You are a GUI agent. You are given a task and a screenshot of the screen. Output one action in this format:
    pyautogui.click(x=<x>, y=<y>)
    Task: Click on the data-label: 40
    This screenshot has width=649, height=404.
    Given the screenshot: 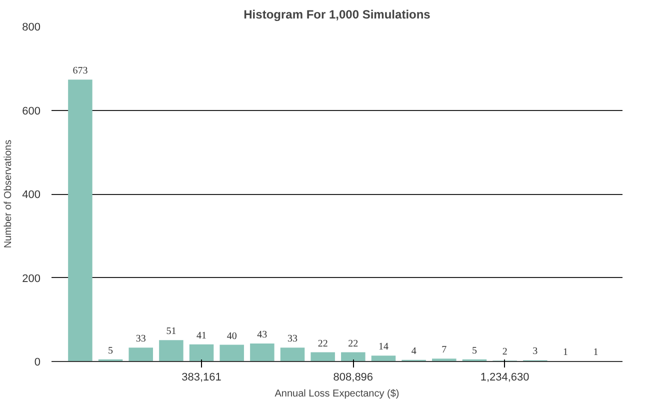 What is the action you would take?
    pyautogui.click(x=231, y=336)
    